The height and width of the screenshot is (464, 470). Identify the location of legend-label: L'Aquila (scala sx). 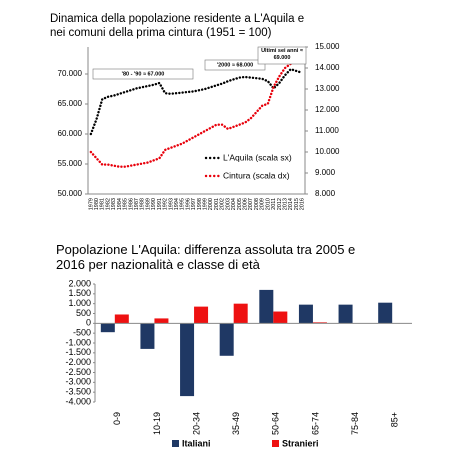
(257, 157).